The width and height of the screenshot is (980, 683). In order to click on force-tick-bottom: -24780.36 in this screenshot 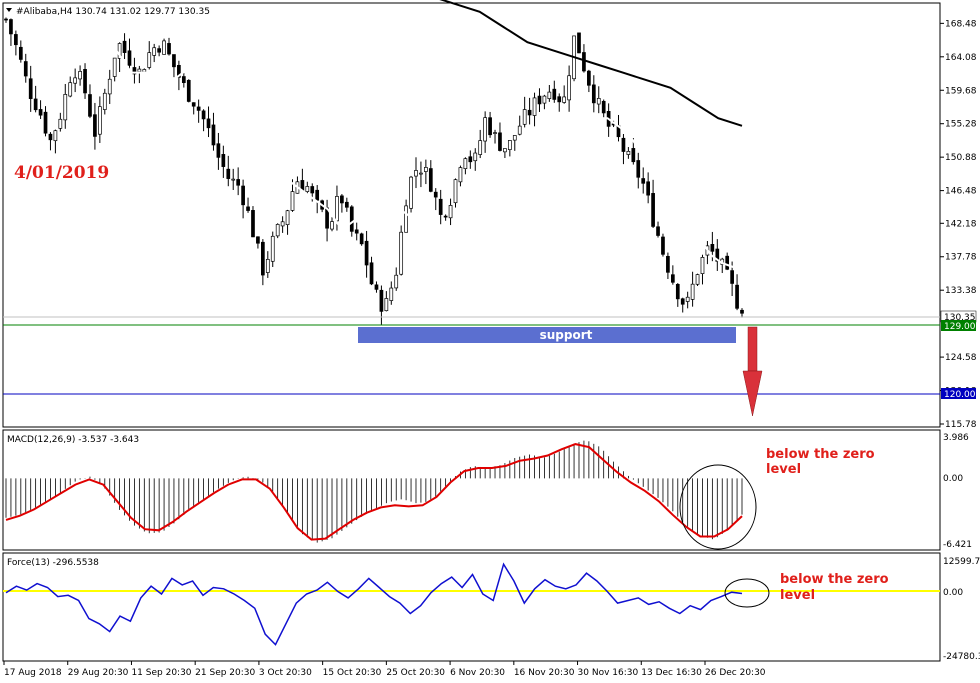, I will do `click(961, 657)`.